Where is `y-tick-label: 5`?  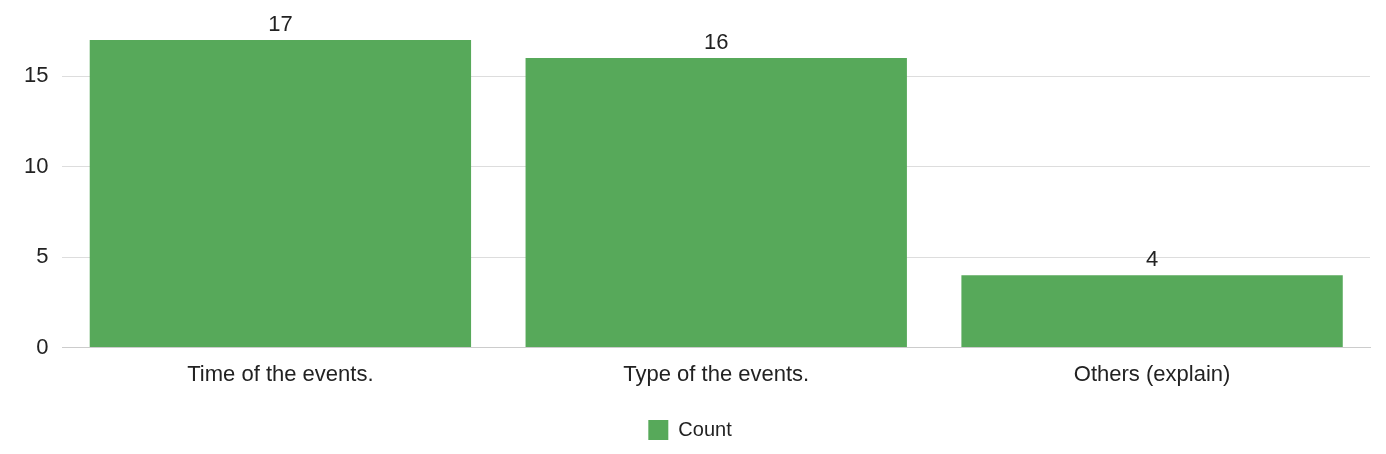
y-tick-label: 5 is located at coordinates (42, 256).